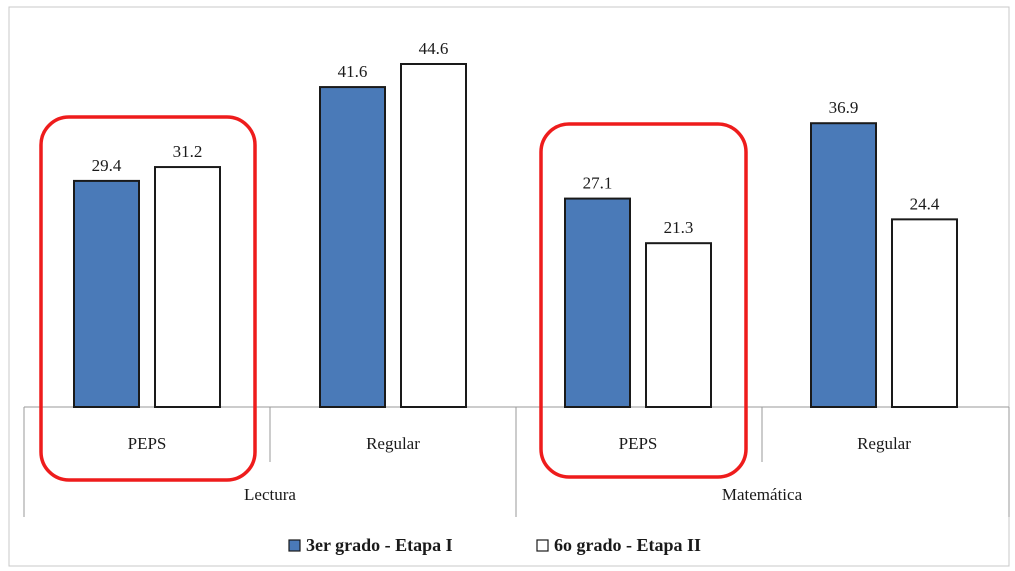 This screenshot has width=1015, height=571. I want to click on data-label-matematica-regular-series-1: 36.9, so click(844, 107).